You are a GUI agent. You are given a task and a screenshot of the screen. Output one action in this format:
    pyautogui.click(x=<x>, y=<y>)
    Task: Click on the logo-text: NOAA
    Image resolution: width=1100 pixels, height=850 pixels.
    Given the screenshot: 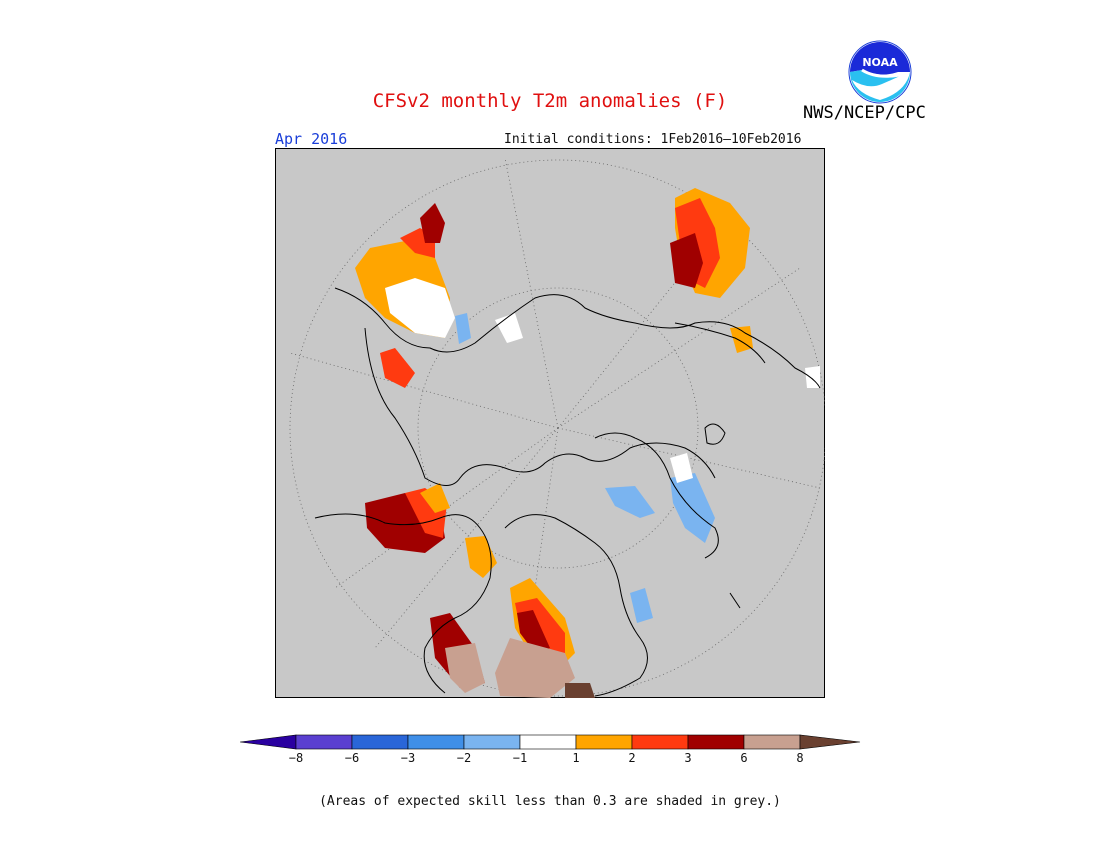 What is the action you would take?
    pyautogui.click(x=880, y=62)
    